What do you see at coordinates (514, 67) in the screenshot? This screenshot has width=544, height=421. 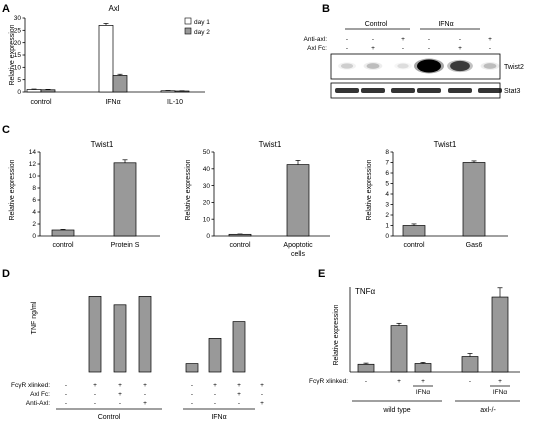 I see `blot-band-label-twist2: Twist2` at bounding box center [514, 67].